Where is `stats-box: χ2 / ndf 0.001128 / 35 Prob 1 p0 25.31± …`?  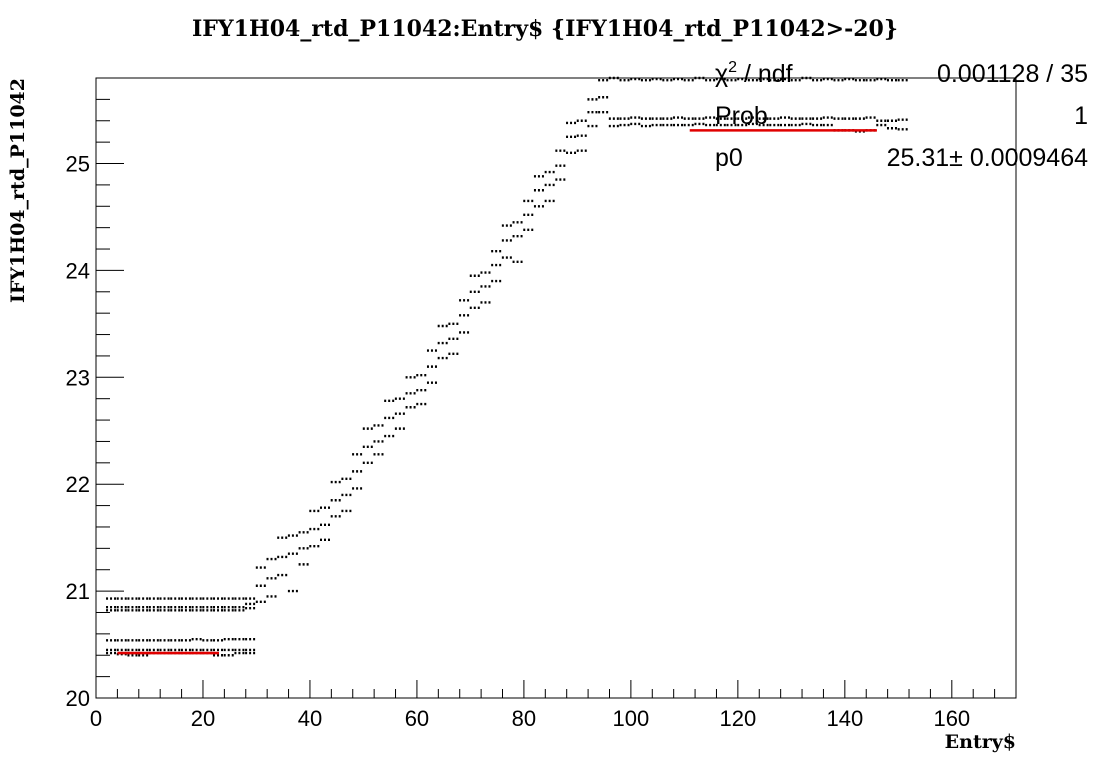 stats-box: χ2 / ndf 0.001128 / 35 Prob 1 p0 25.31± … is located at coordinates (901, 115).